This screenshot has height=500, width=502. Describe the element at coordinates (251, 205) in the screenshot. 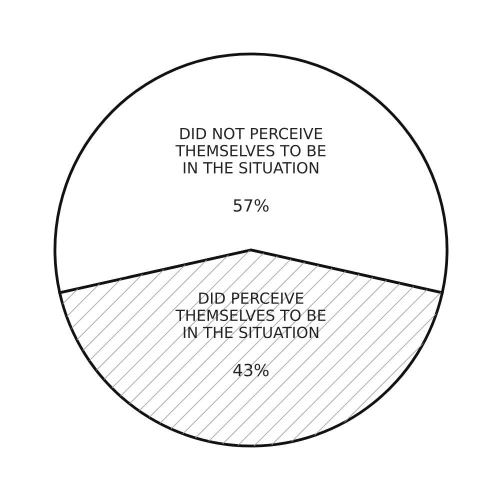

I see `data-label: 57%` at that location.